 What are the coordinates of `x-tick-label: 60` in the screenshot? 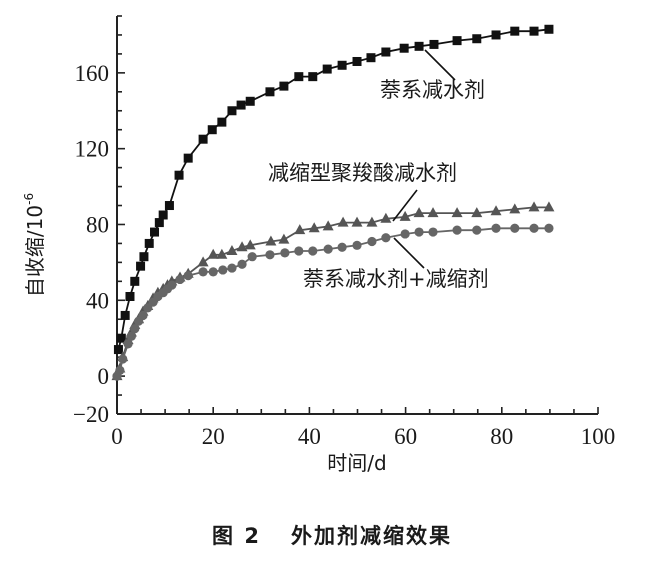 It's located at (405, 436).